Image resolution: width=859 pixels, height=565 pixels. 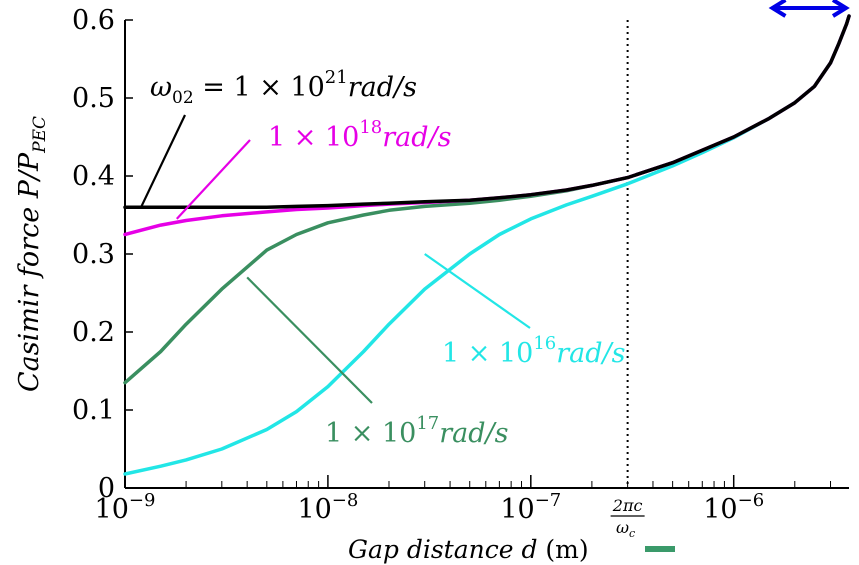 I want to click on x-tick-label: 10⁻⁶, so click(x=733, y=507).